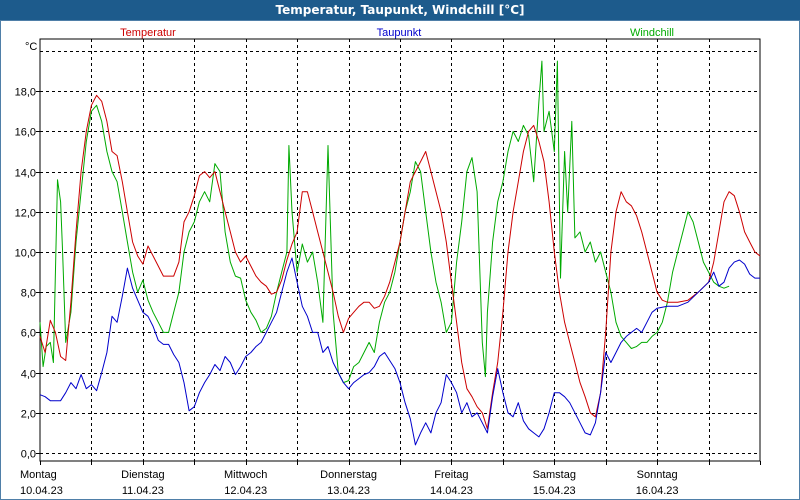  What do you see at coordinates (25, 174) in the screenshot?
I see `y-tick-label: 14,0` at bounding box center [25, 174].